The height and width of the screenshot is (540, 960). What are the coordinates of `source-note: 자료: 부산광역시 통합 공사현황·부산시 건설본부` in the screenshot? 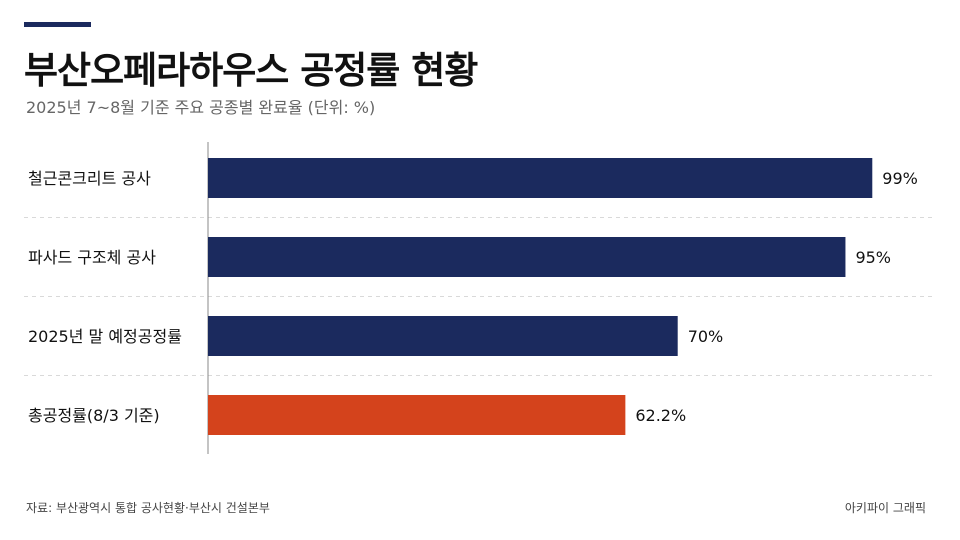 It's located at (148, 508).